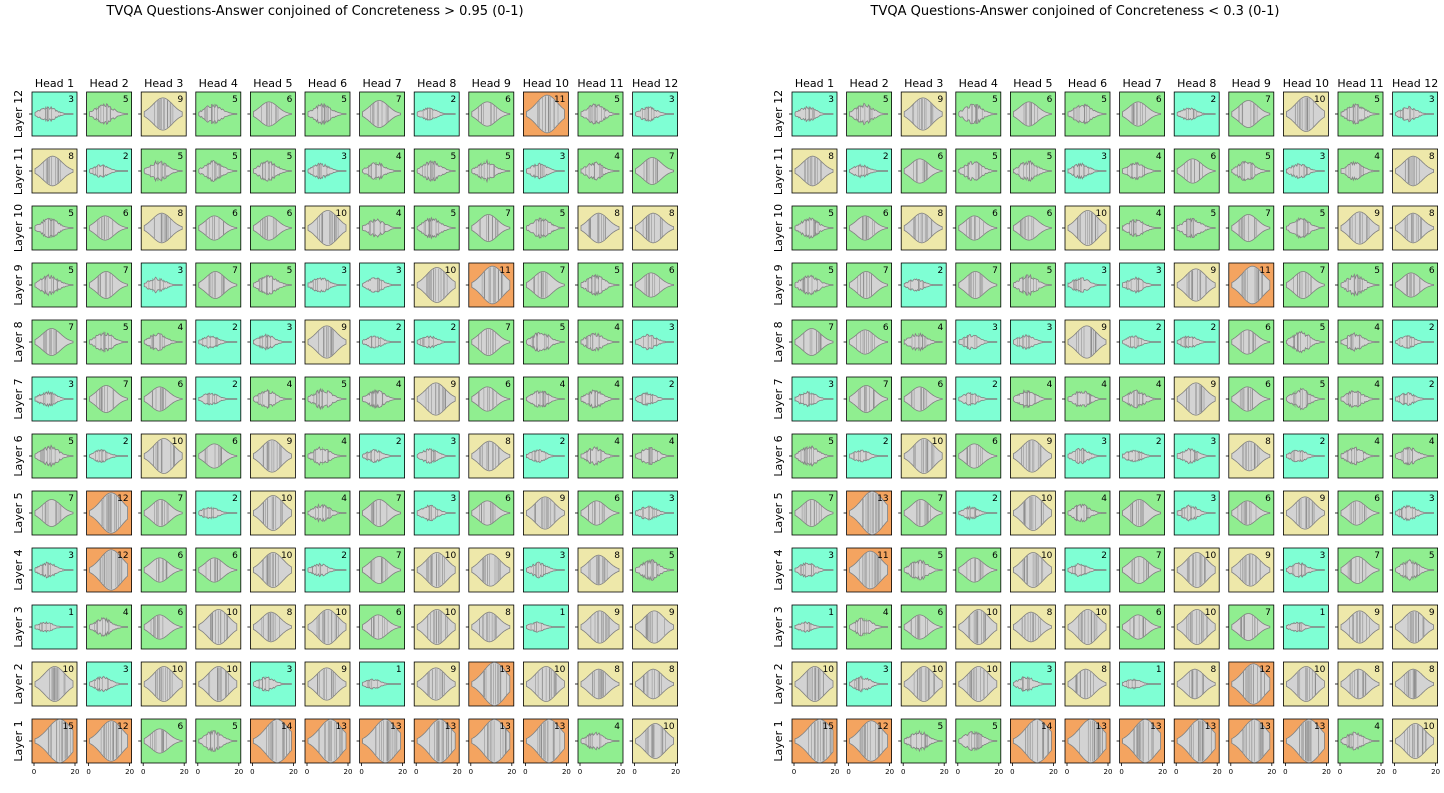 This screenshot has width=1444, height=793. Describe the element at coordinates (107, 513) in the screenshot. I see `violin-cell: 12` at that location.